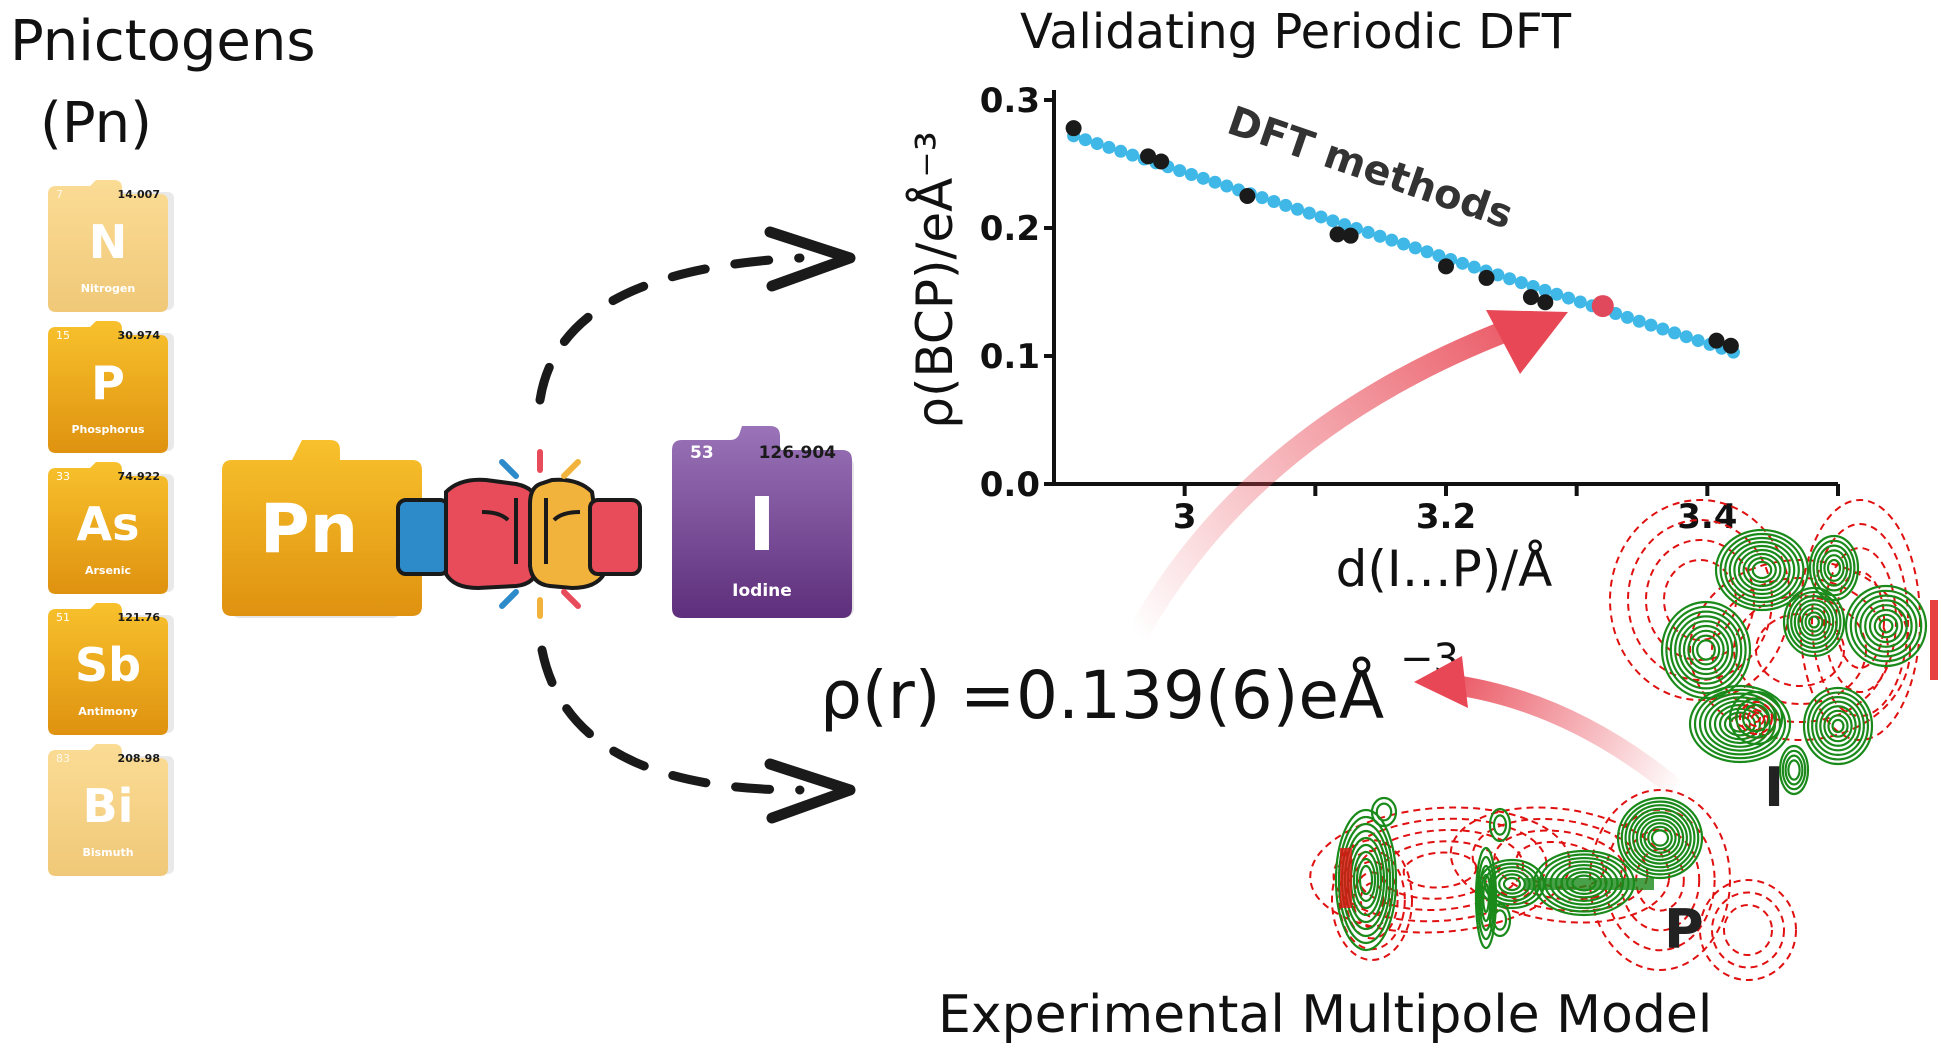 This screenshot has height=1048, width=1942. Describe the element at coordinates (880, 695) in the screenshot. I see `rho-label: ρ(r)` at that location.